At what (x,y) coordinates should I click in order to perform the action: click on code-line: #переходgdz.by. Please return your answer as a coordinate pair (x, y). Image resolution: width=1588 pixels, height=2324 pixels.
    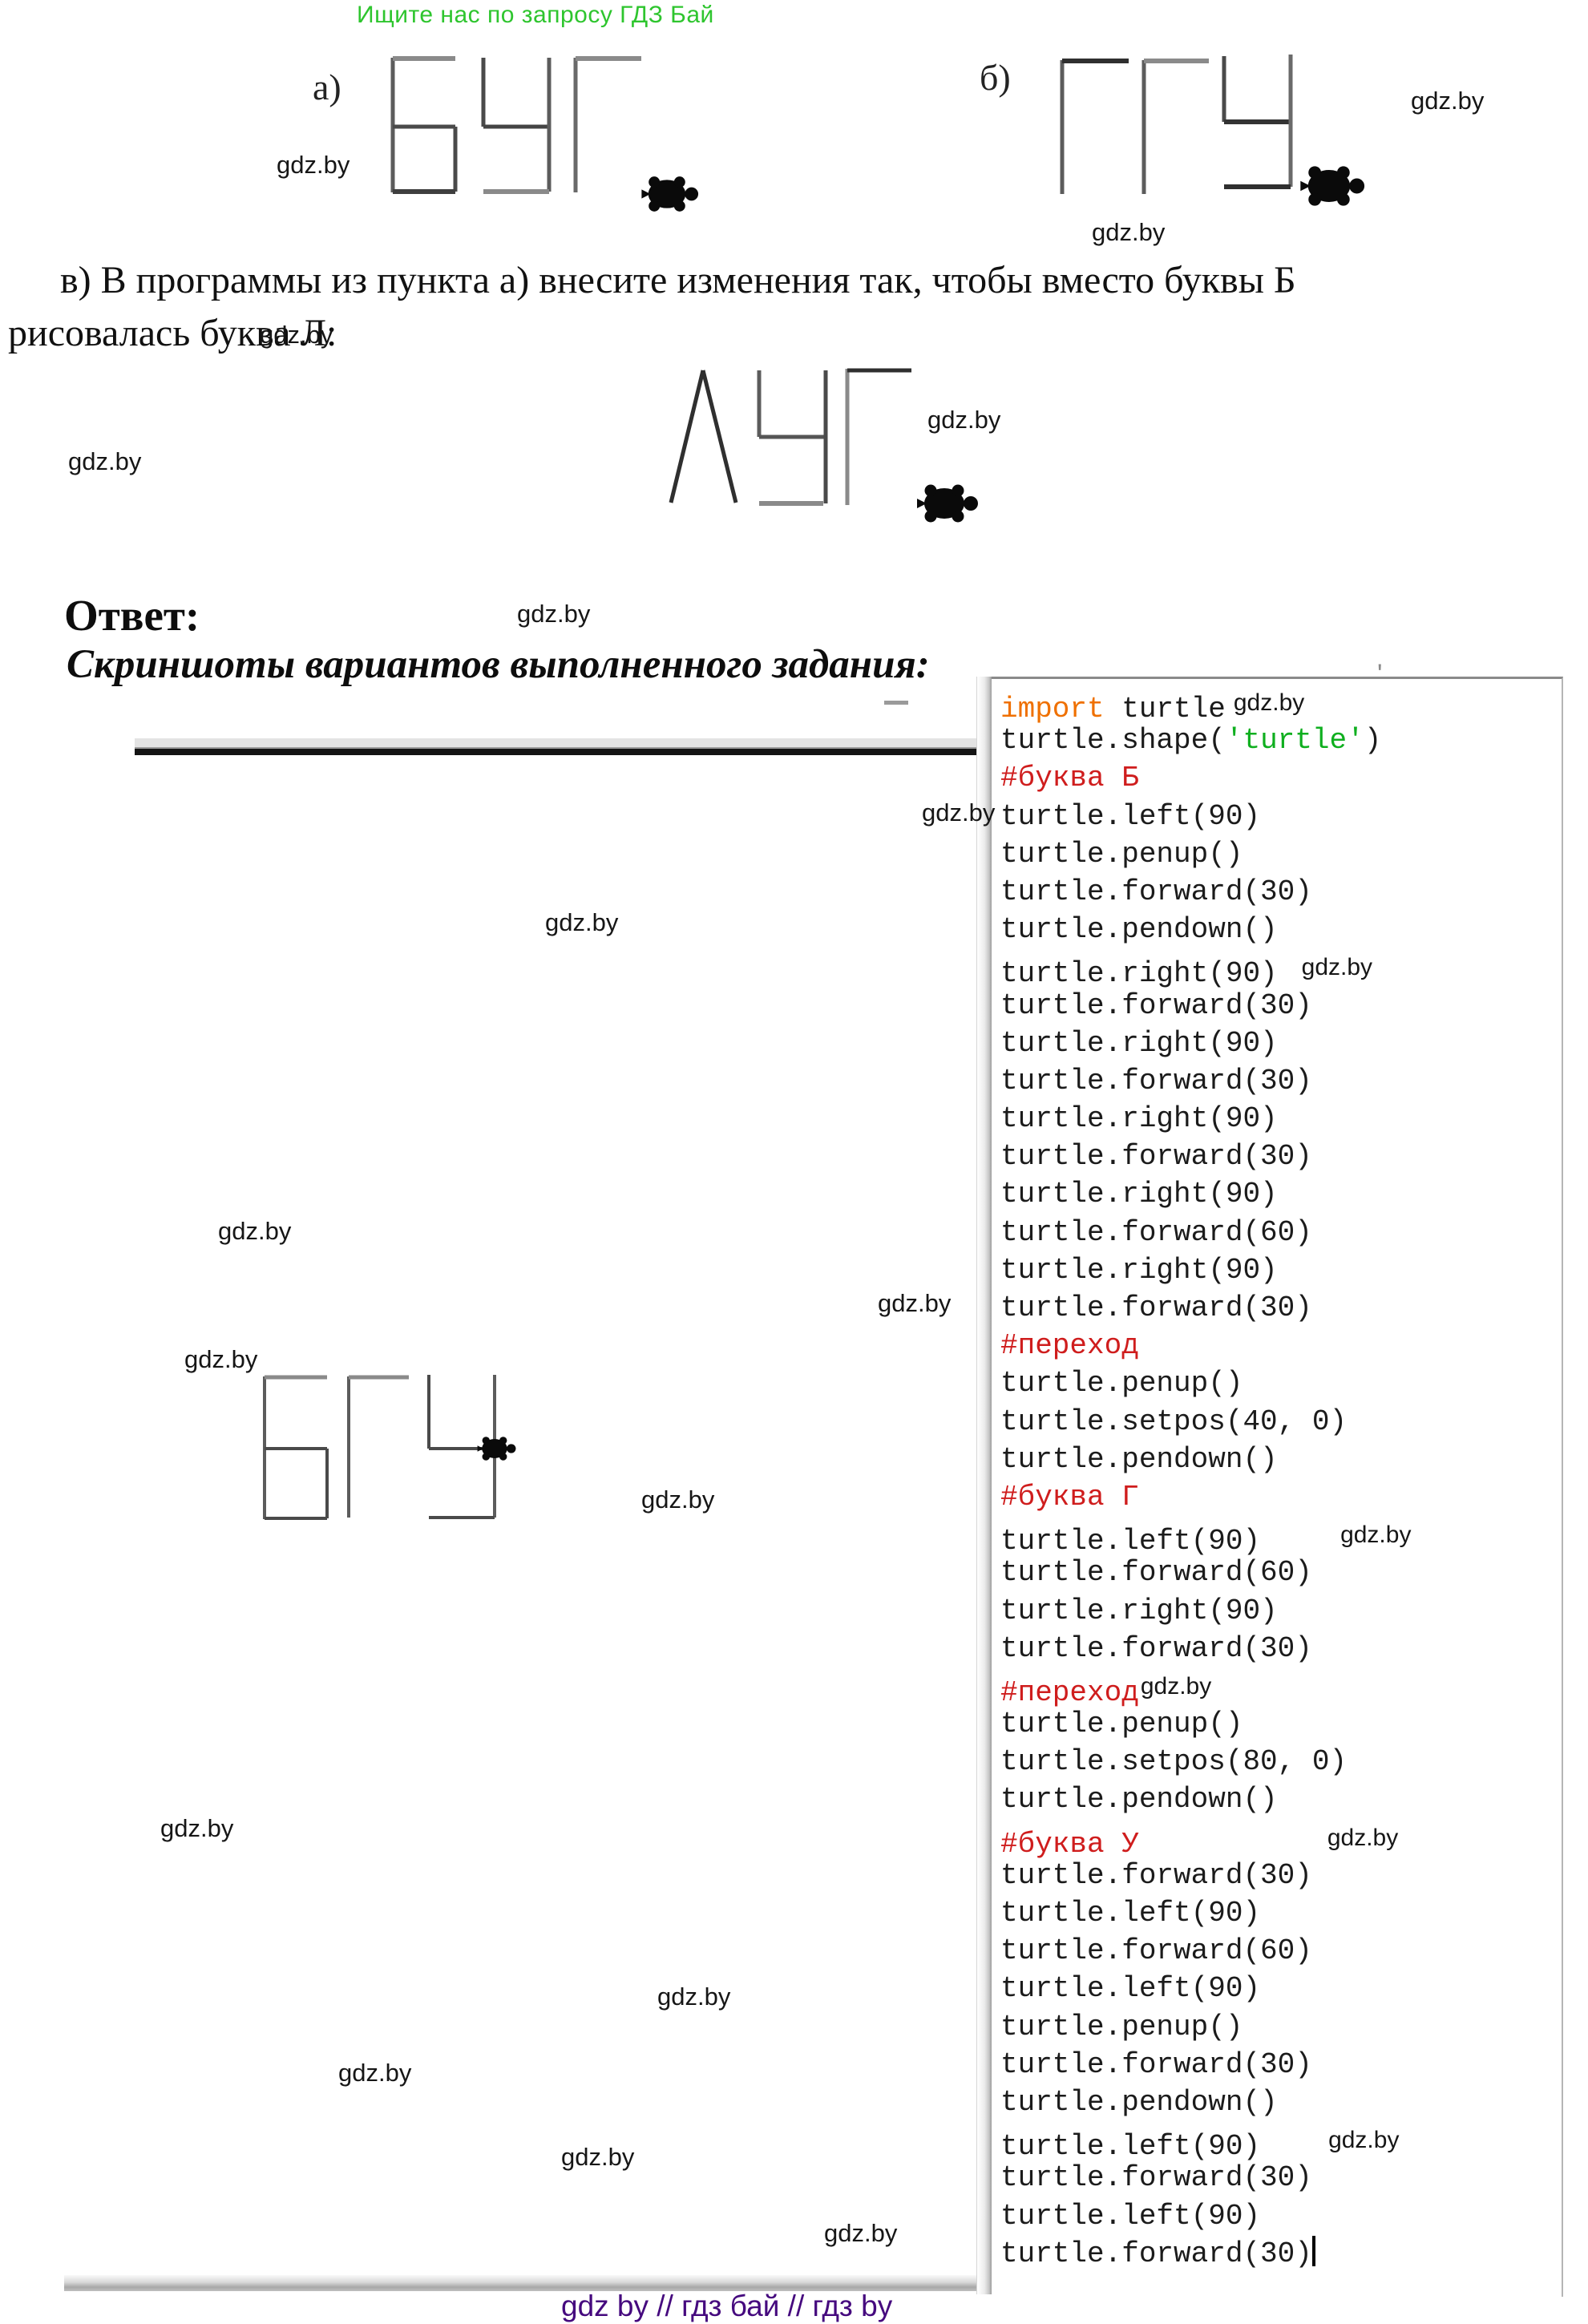
    Looking at the image, I should click on (1205, 1688).